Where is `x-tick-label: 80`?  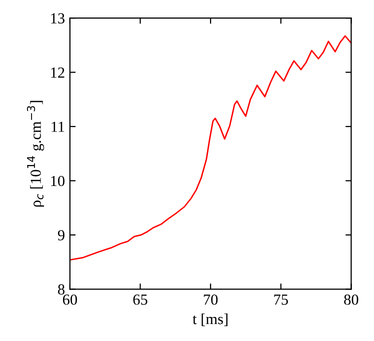 x-tick-label: 80 is located at coordinates (351, 299).